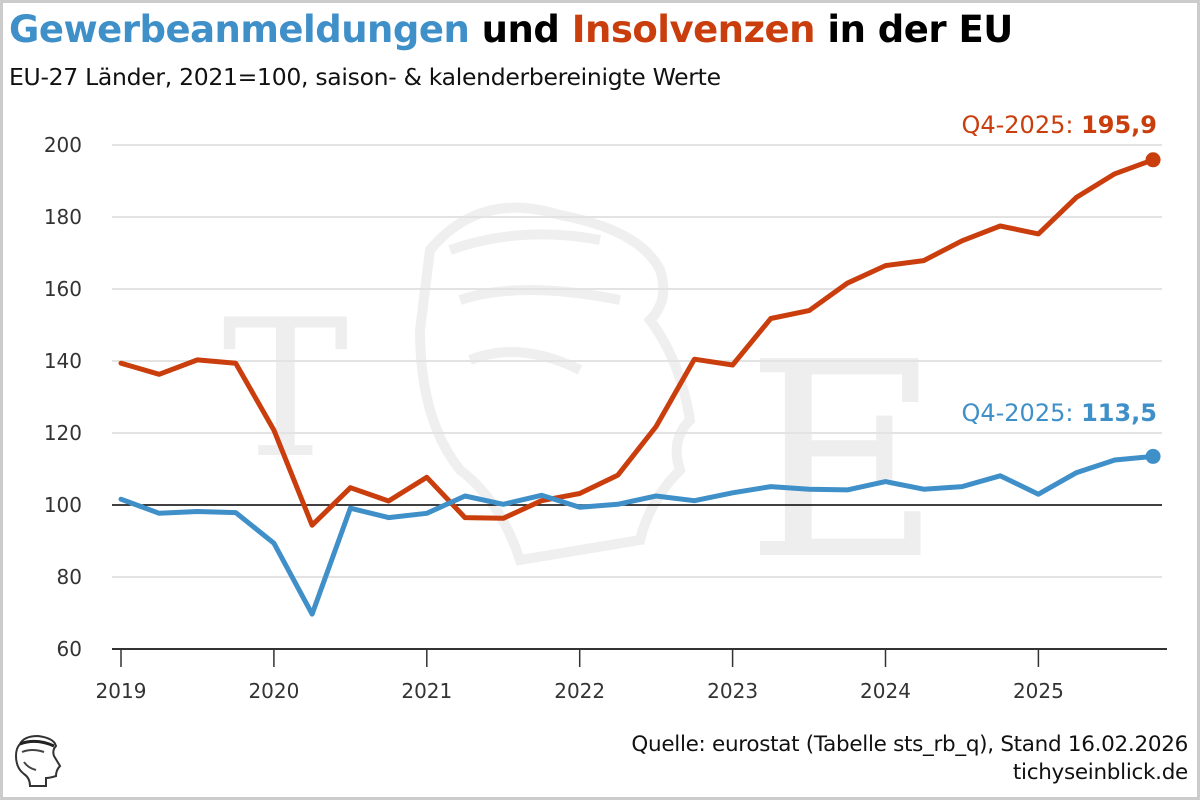  I want to click on y-tick-label: 60, so click(69, 649).